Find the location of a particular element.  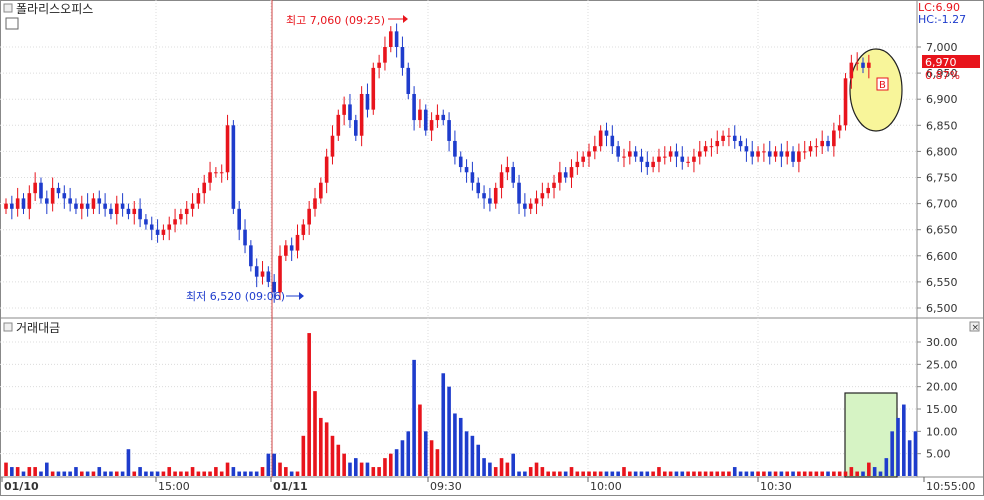

stock-name-label: 폴라리스오피스 is located at coordinates (54, 9).